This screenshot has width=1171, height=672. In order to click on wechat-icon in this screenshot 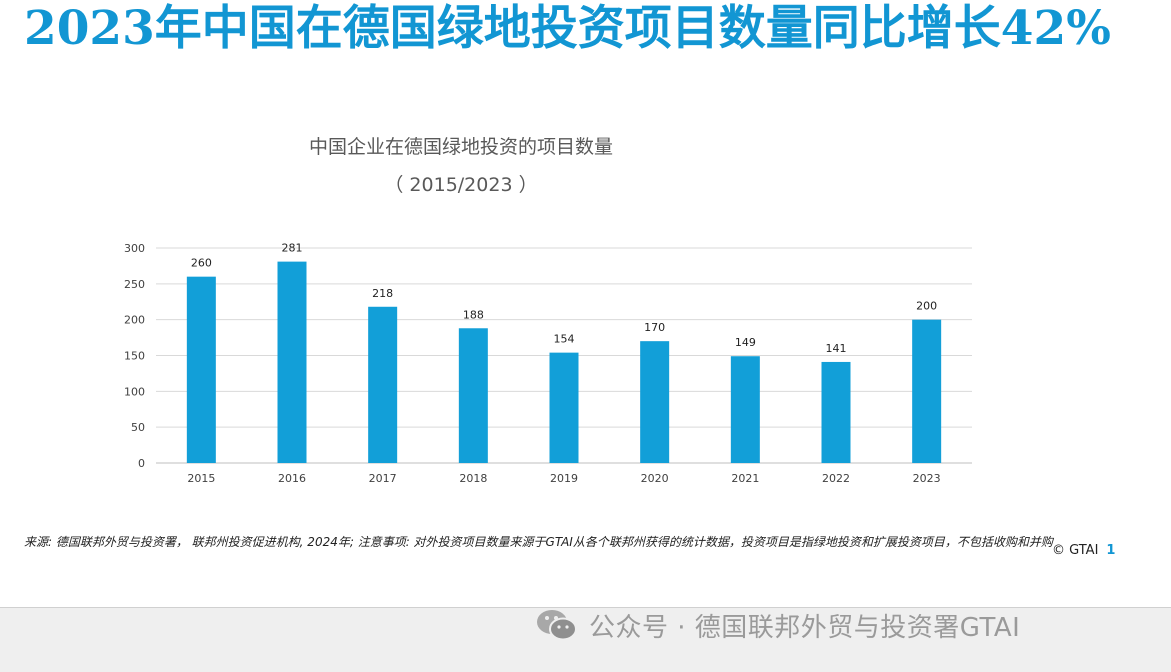, I will do `click(557, 625)`.